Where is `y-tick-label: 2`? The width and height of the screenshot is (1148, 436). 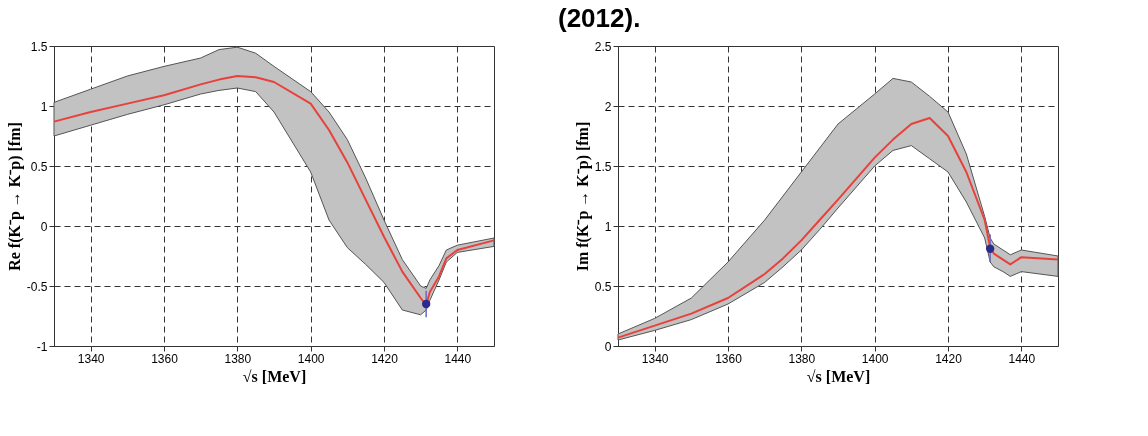
y-tick-label: 2 is located at coordinates (608, 106).